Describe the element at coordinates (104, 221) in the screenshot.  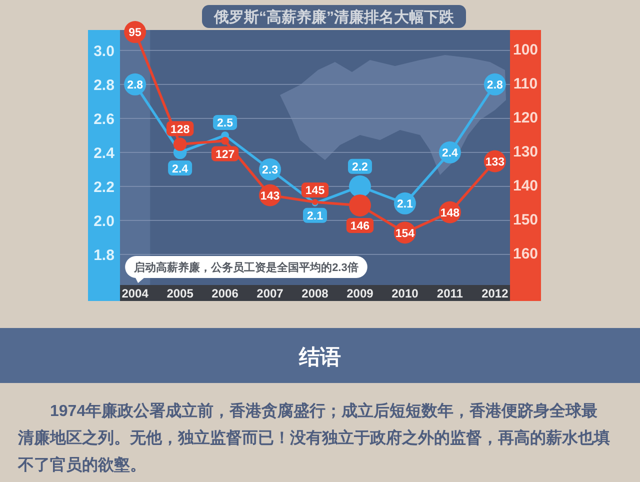
I see `y-tick-label: 2.0` at that location.